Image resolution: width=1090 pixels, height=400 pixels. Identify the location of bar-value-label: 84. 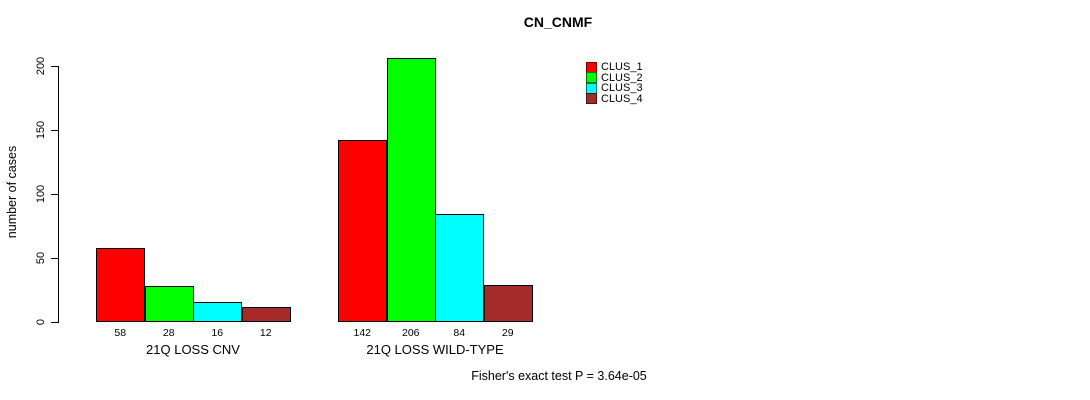
(459, 333).